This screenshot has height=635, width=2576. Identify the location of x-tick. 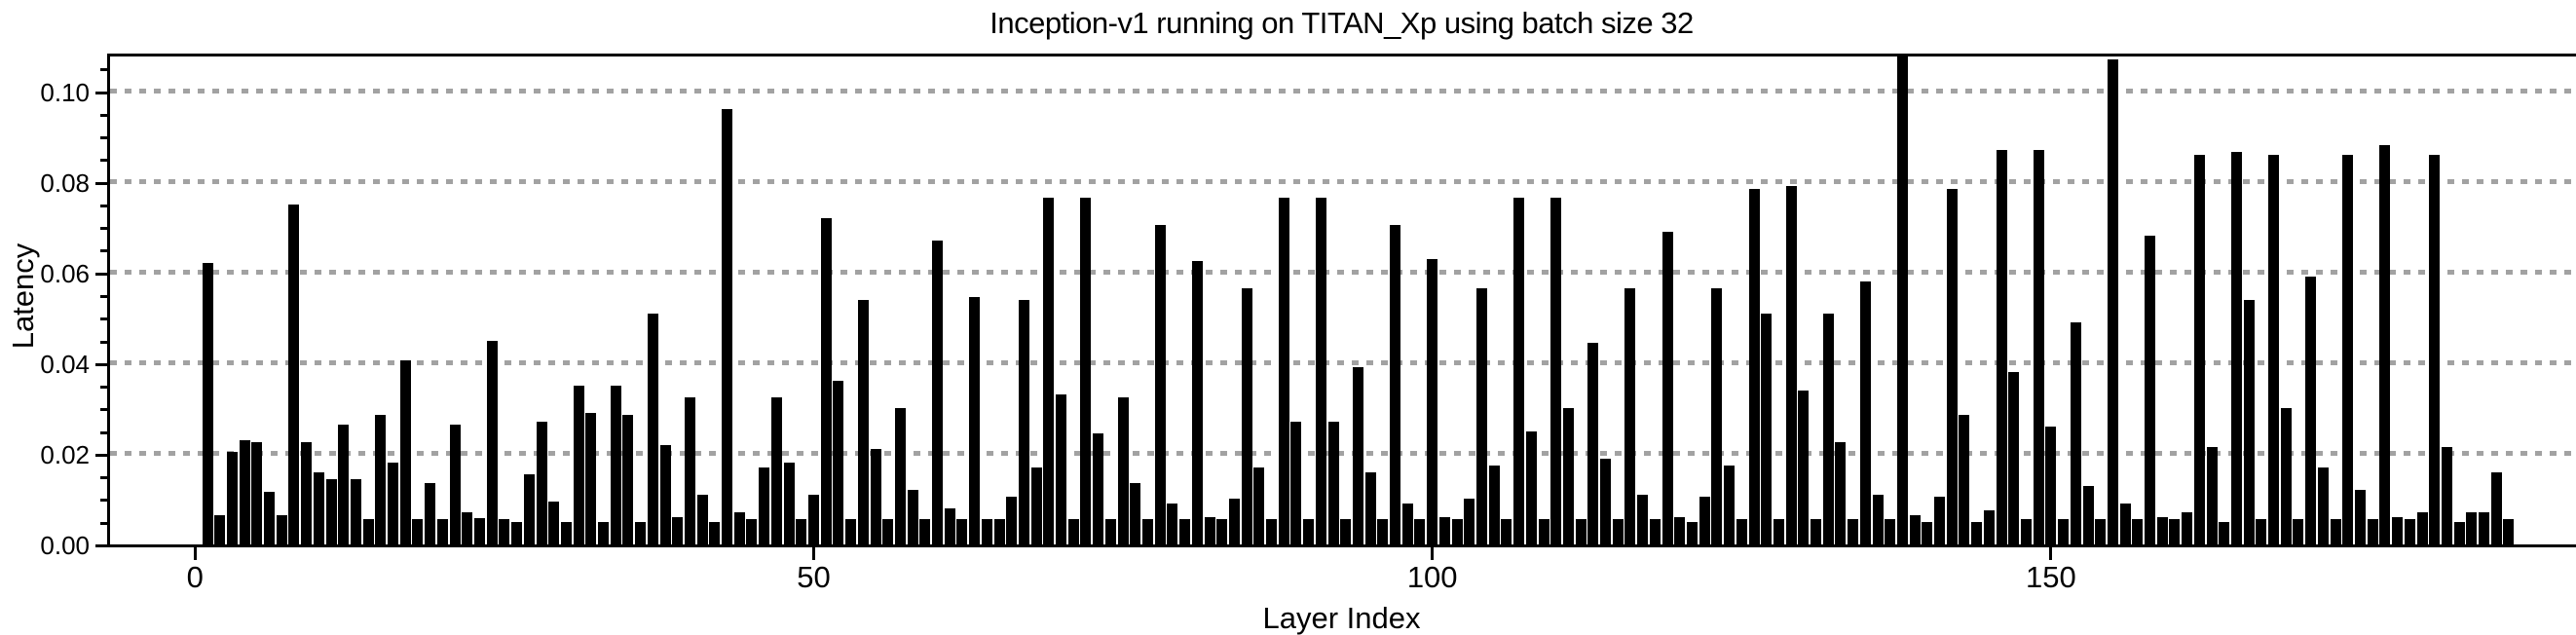
(813, 553).